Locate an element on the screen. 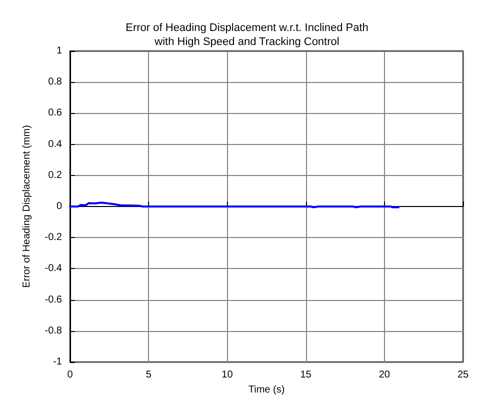 The width and height of the screenshot is (494, 409). y-tick-label: 0.4 is located at coordinates (55, 144).